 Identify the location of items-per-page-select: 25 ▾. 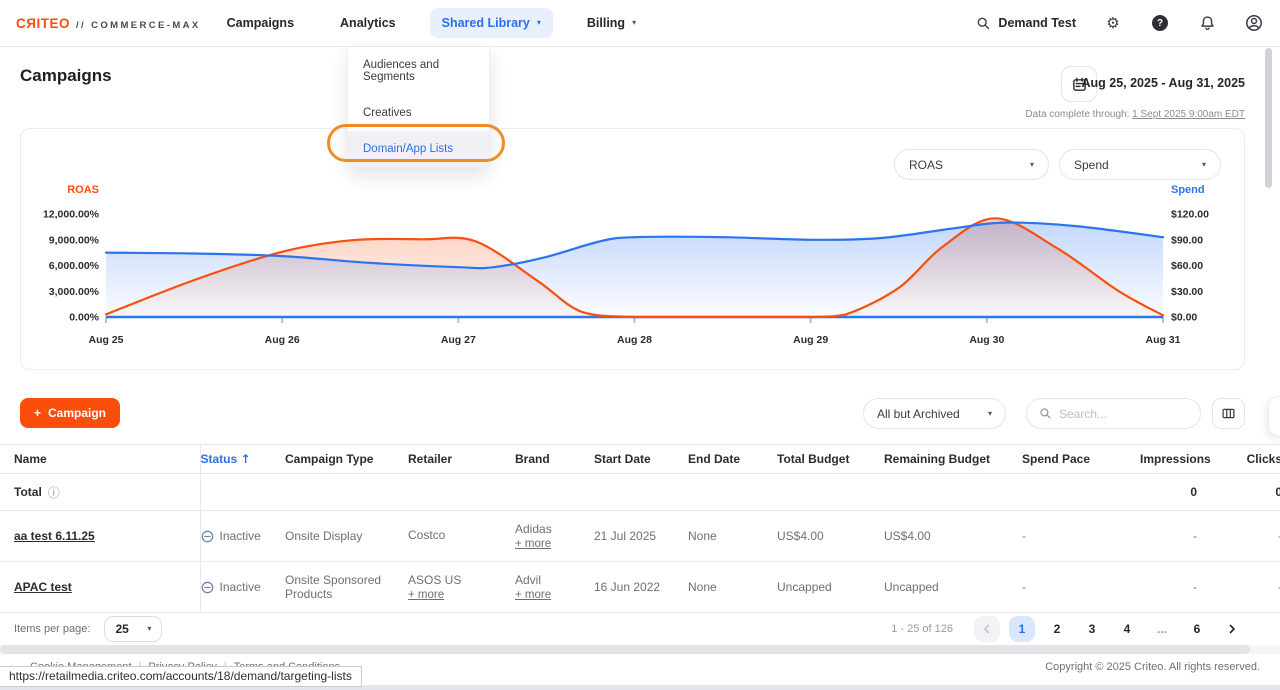
(133, 628).